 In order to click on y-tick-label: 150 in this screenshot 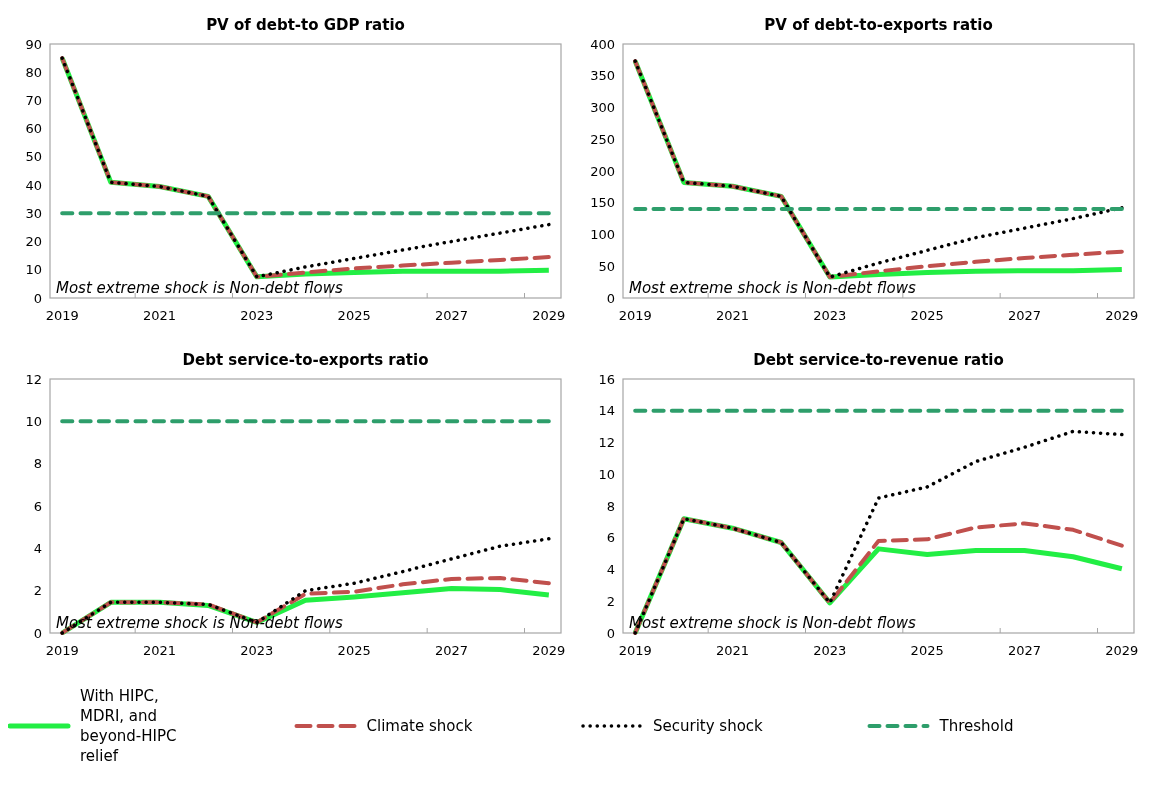, I will do `click(602, 203)`.